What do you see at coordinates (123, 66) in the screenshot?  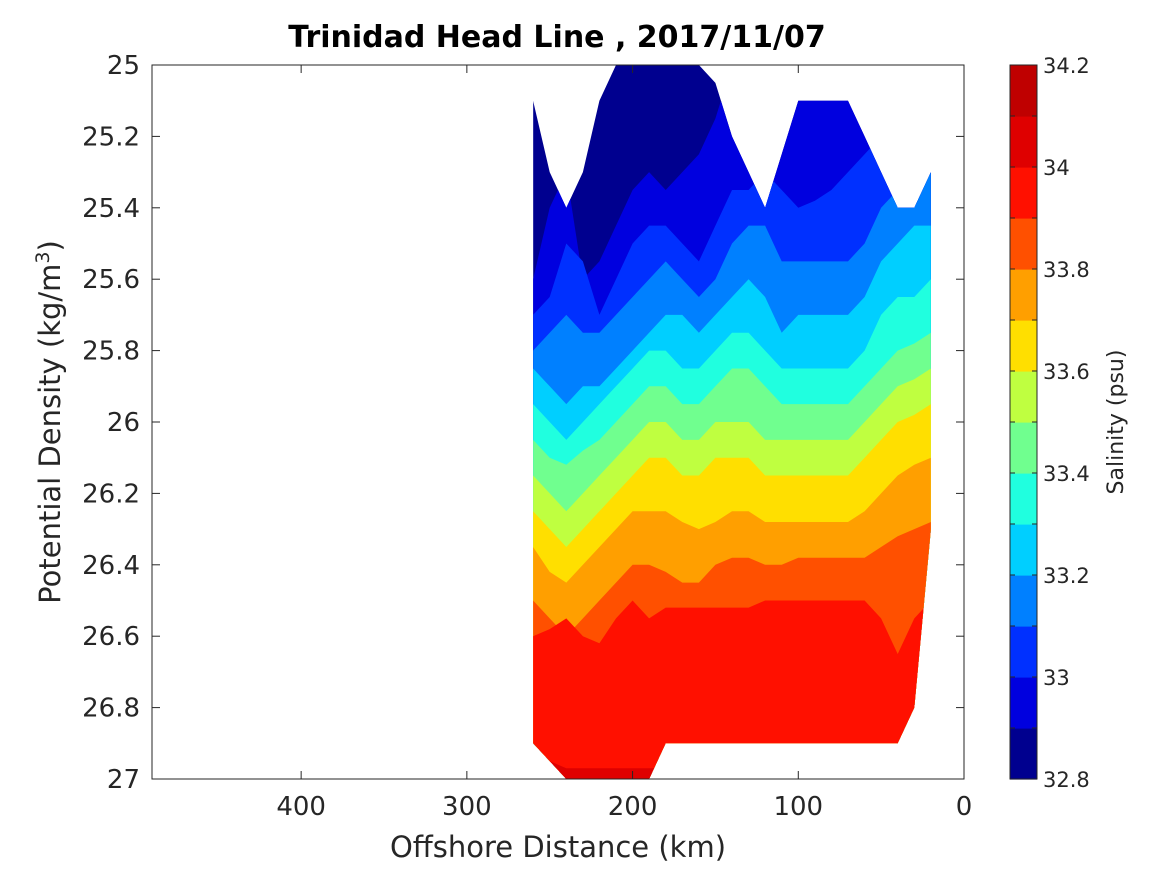 I see `y-tick-label: 25` at bounding box center [123, 66].